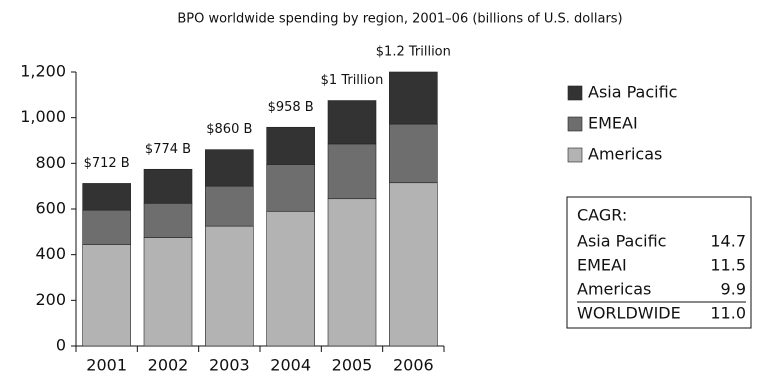  What do you see at coordinates (602, 215) in the screenshot?
I see `cagr-title: CAGR:` at bounding box center [602, 215].